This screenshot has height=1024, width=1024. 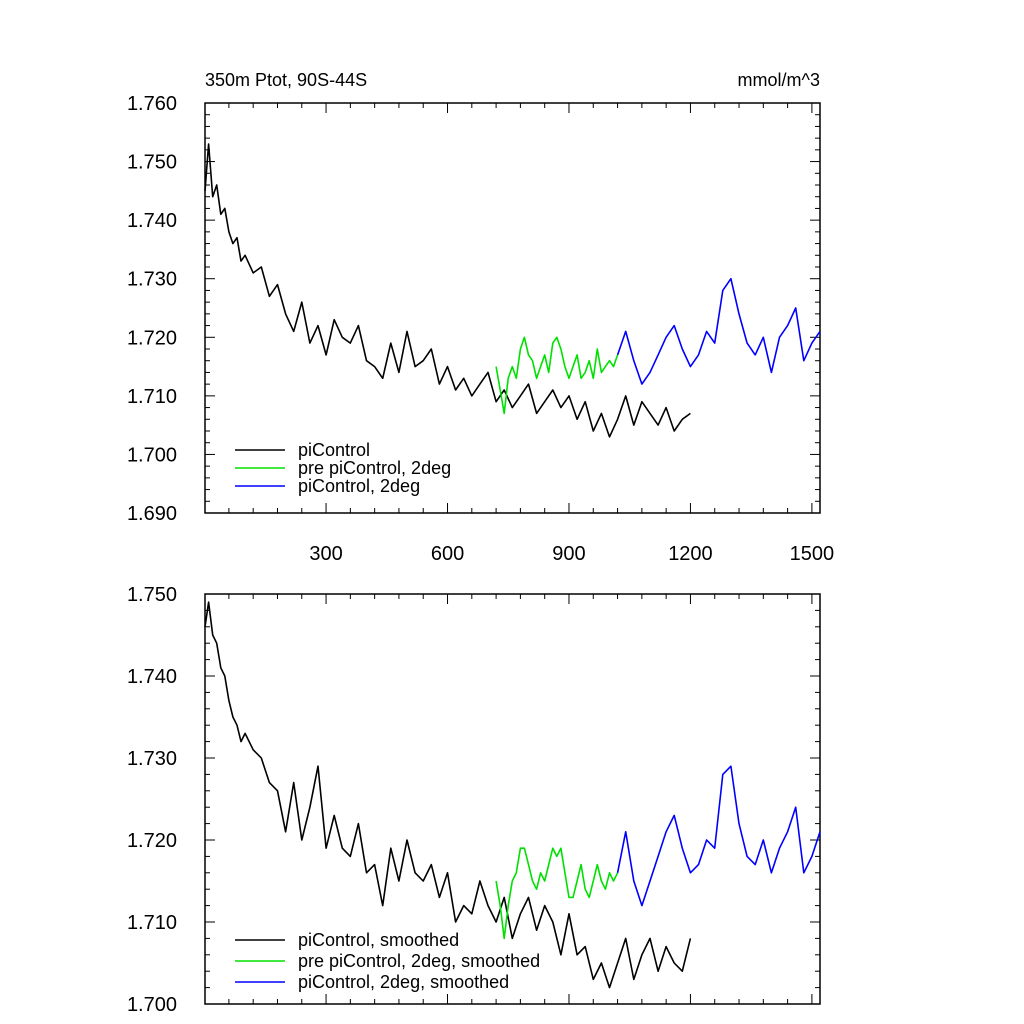 What do you see at coordinates (374, 468) in the screenshot?
I see `legend-label: pre piControl, 2deg` at bounding box center [374, 468].